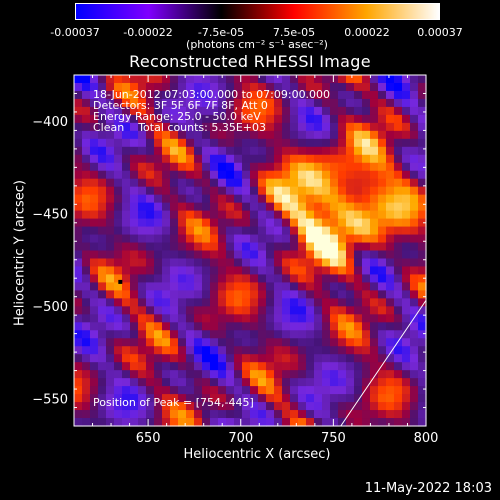  I want to click on colorbar-tick: 0.00037, so click(440, 32).